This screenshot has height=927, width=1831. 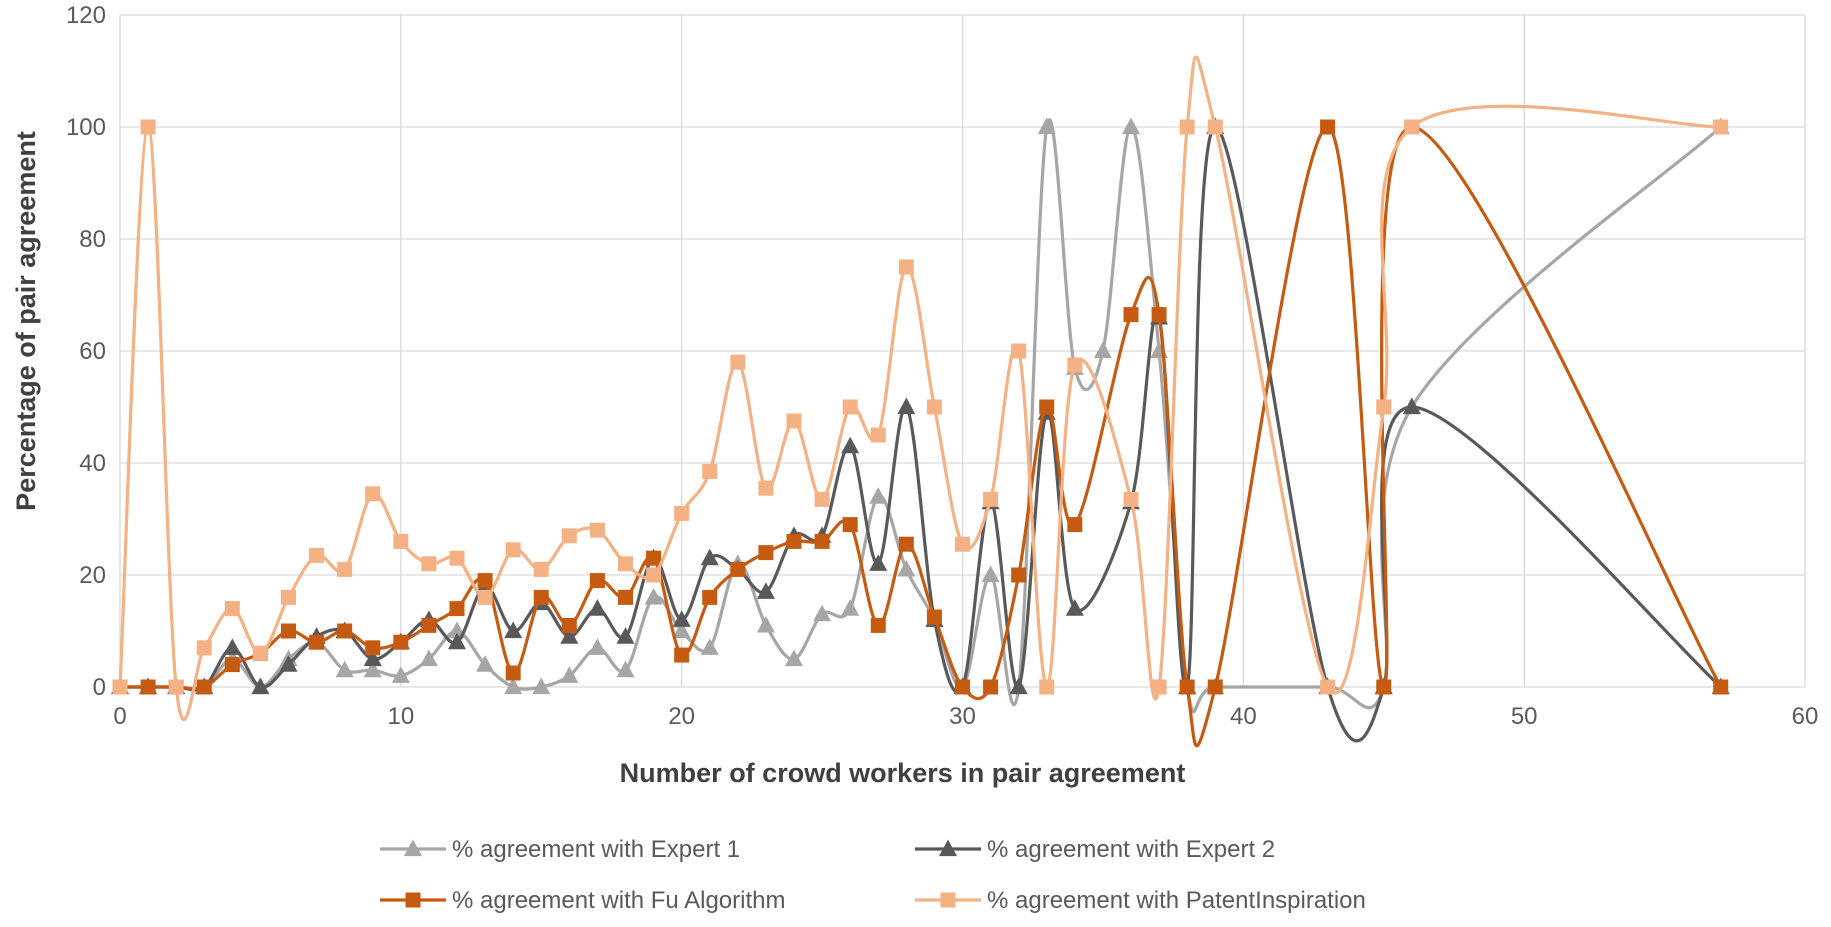 What do you see at coordinates (86, 127) in the screenshot?
I see `y-tick-label: 100` at bounding box center [86, 127].